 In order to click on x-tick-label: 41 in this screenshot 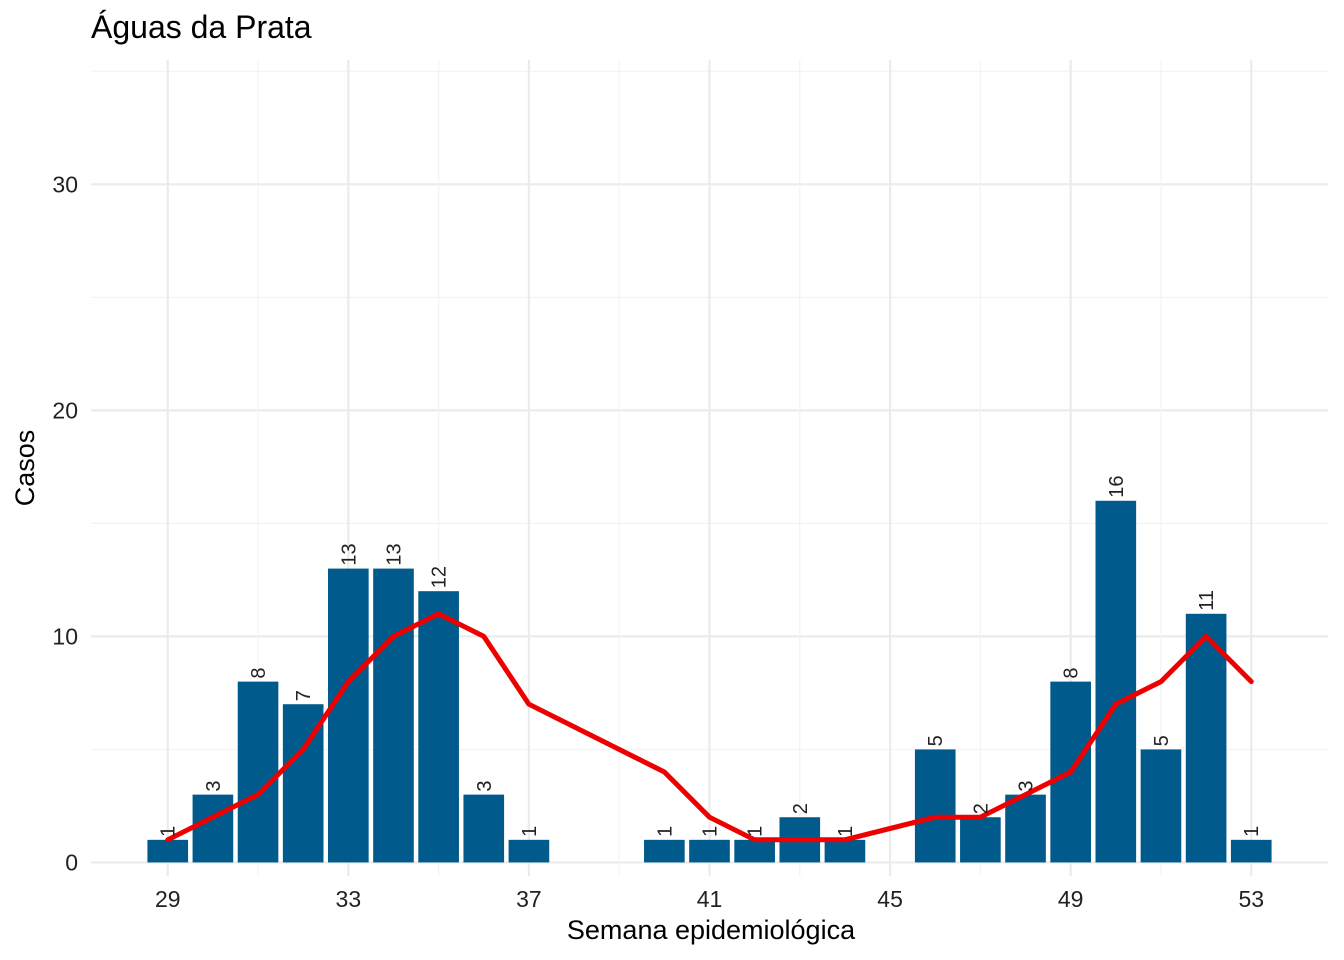, I will do `click(710, 899)`.